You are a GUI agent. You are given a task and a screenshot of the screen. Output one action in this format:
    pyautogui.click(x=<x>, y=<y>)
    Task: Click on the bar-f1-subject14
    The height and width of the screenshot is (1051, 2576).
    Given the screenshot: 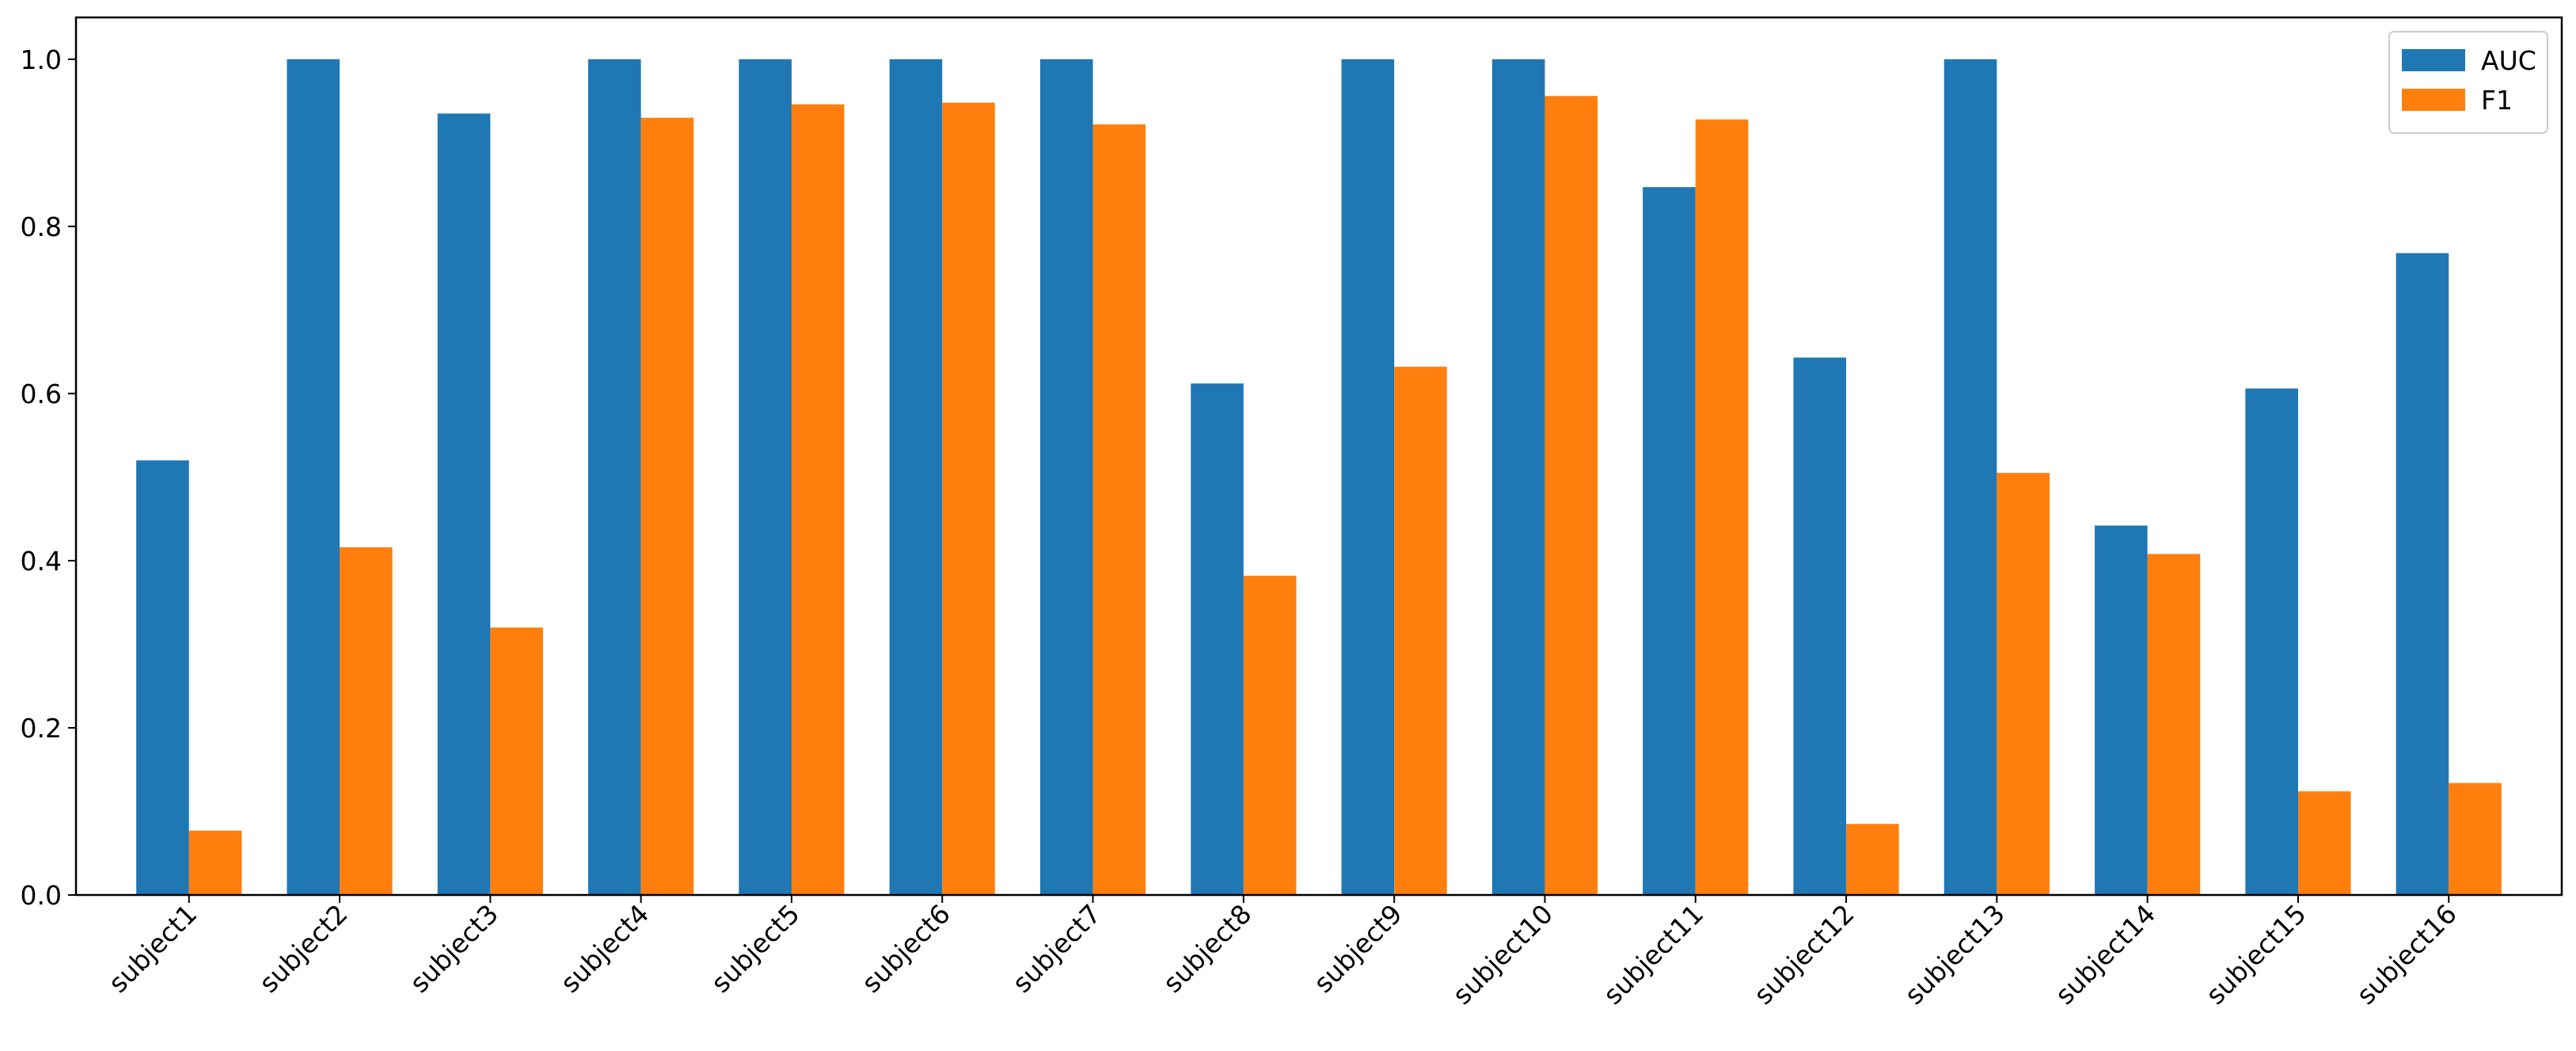 What is the action you would take?
    pyautogui.click(x=2174, y=724)
    